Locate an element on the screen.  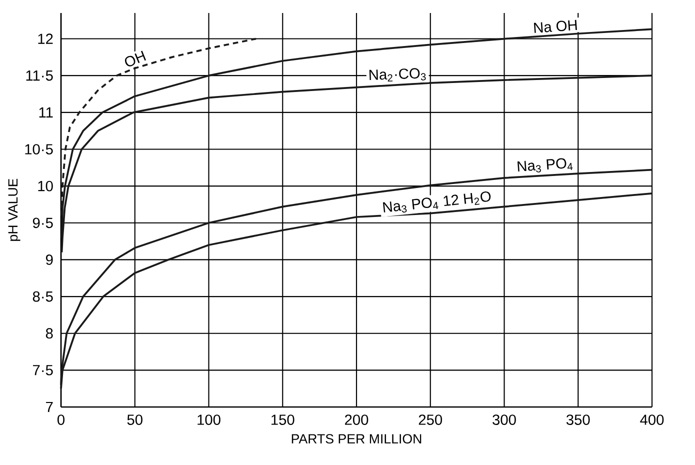
y-tick-label: 8 is located at coordinates (49, 333).